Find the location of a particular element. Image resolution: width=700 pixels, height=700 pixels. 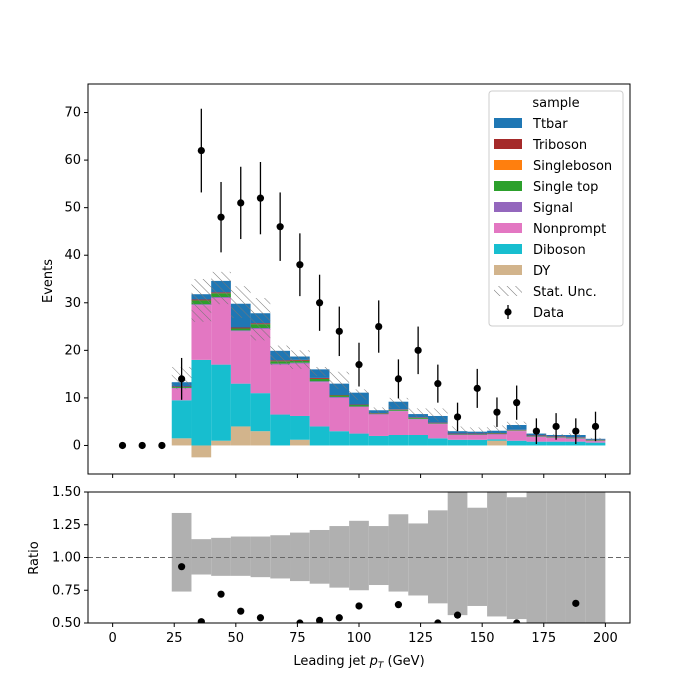

legend-swatch-single-top is located at coordinates (508, 186).